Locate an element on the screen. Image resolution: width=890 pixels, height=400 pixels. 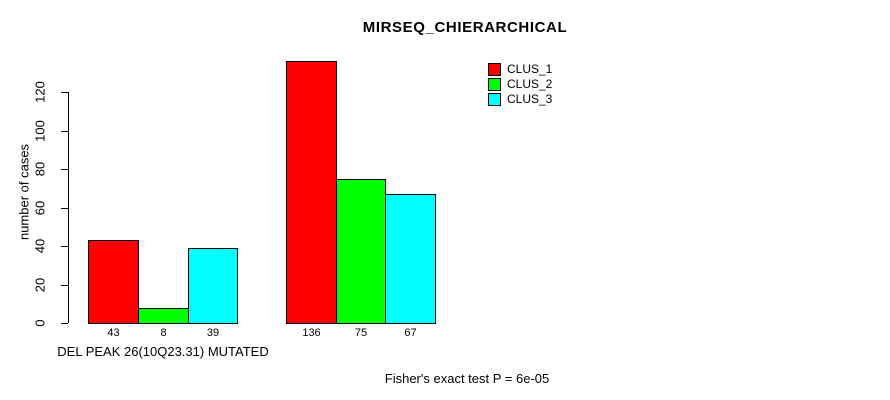
y-axis-line is located at coordinates (68, 207).